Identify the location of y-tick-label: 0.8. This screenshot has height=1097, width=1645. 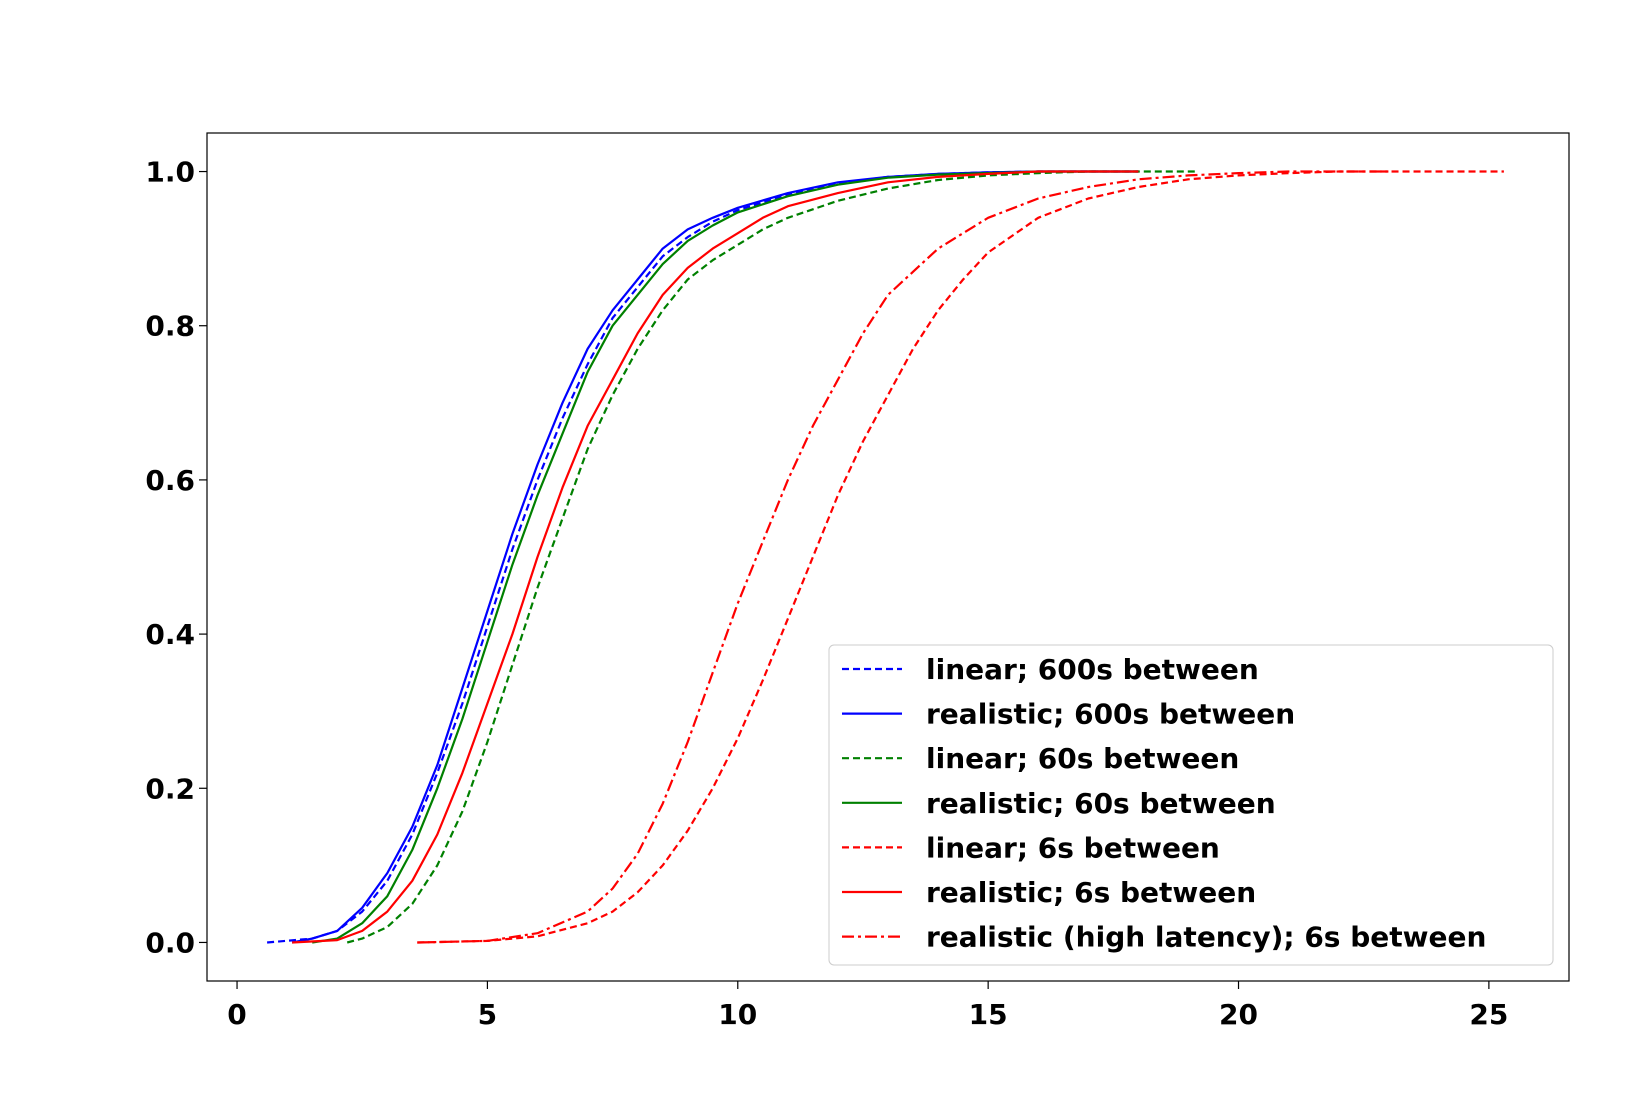
(170, 326).